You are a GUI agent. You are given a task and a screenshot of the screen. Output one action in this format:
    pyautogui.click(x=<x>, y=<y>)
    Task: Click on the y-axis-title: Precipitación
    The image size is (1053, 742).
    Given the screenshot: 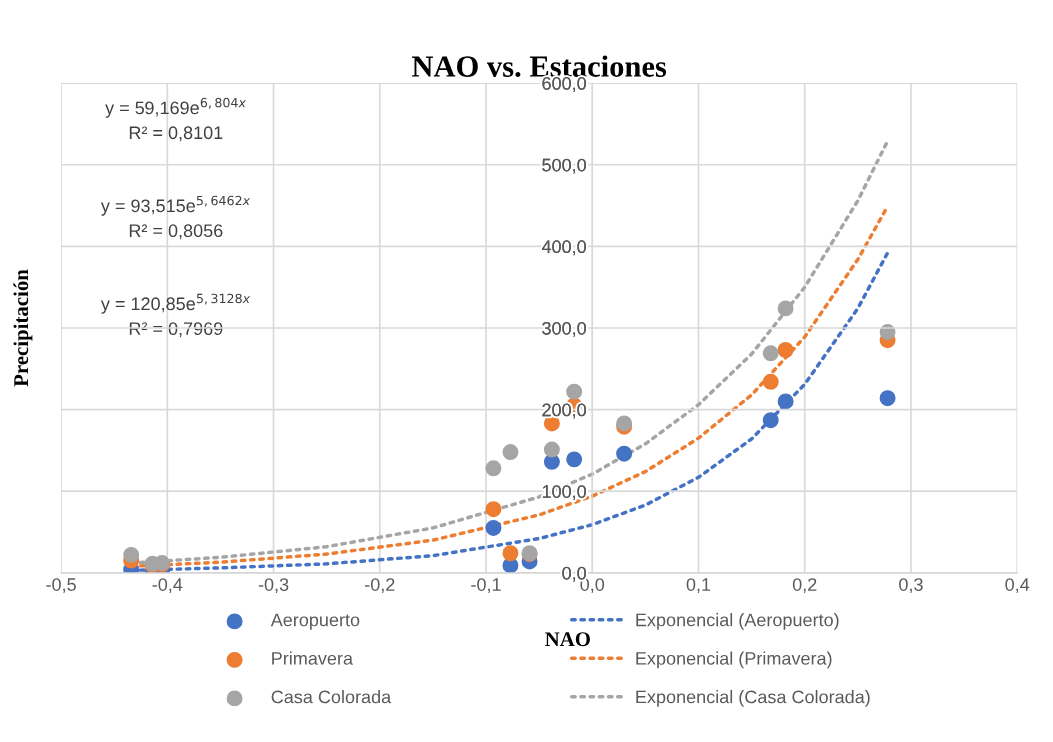 What is the action you would take?
    pyautogui.click(x=23, y=328)
    